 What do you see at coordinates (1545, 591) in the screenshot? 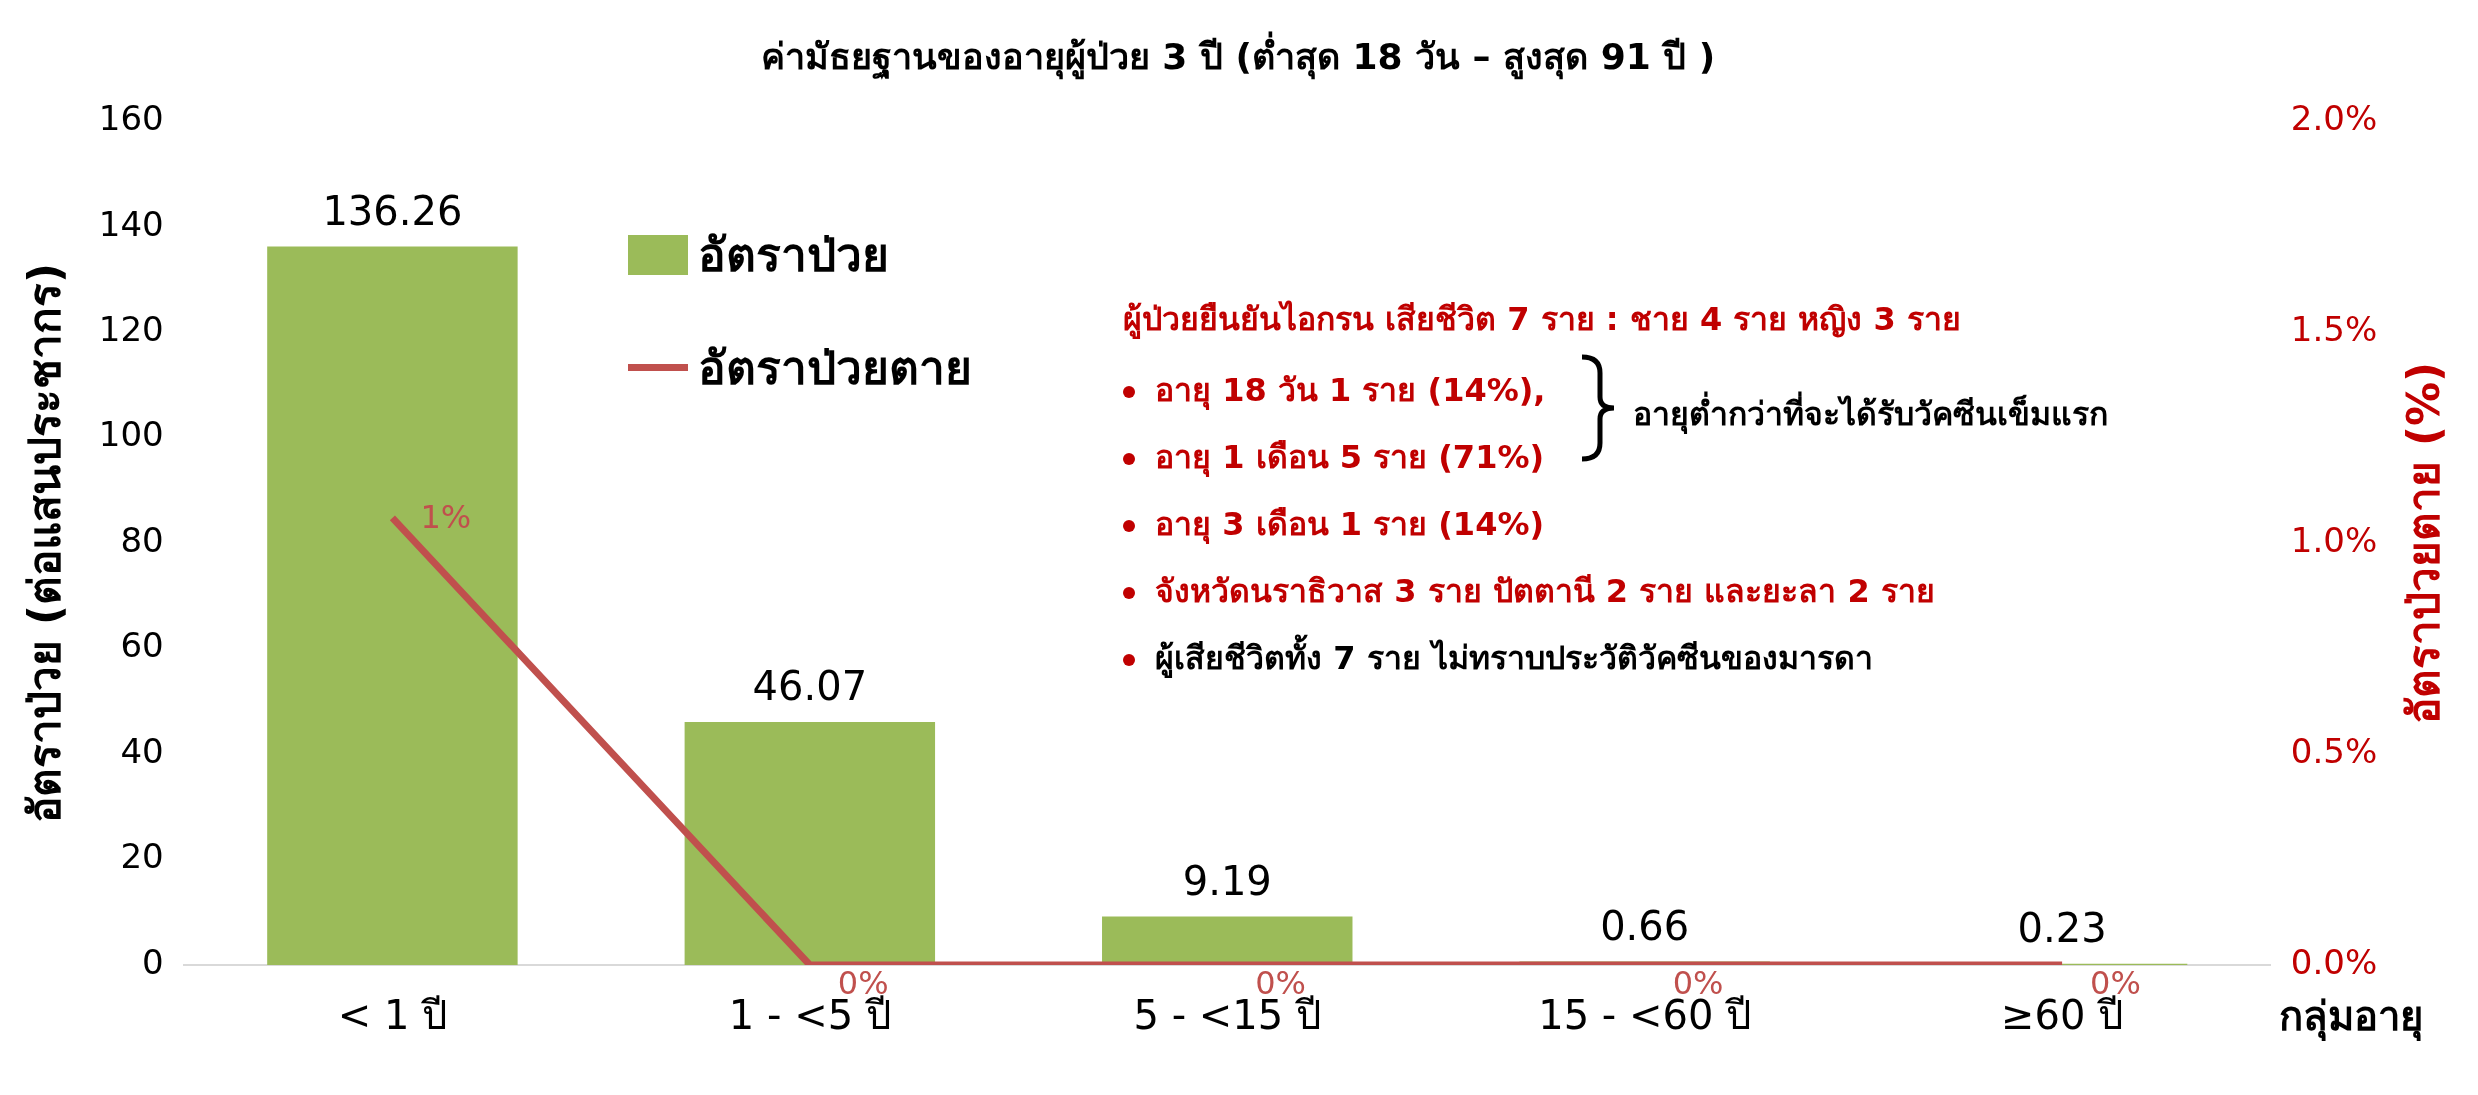
I see `annotation: จังหวัดนราธิวาส 3 ราย ปัตตานี 2 ราย และยะลา 2 ราย` at bounding box center [1545, 591].